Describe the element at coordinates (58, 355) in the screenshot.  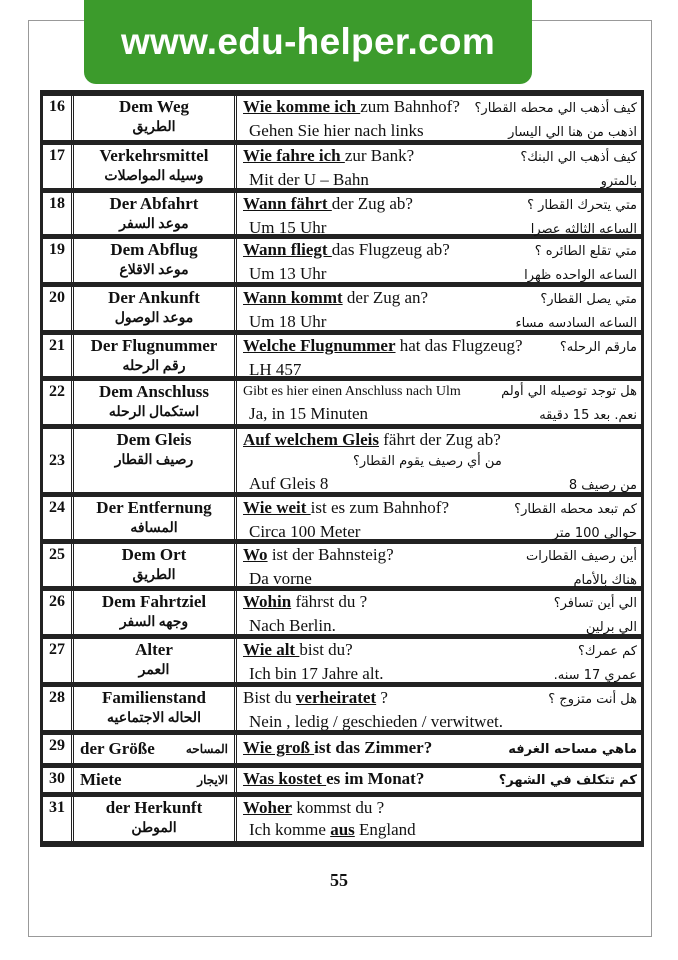
I see `row-number: 21` at that location.